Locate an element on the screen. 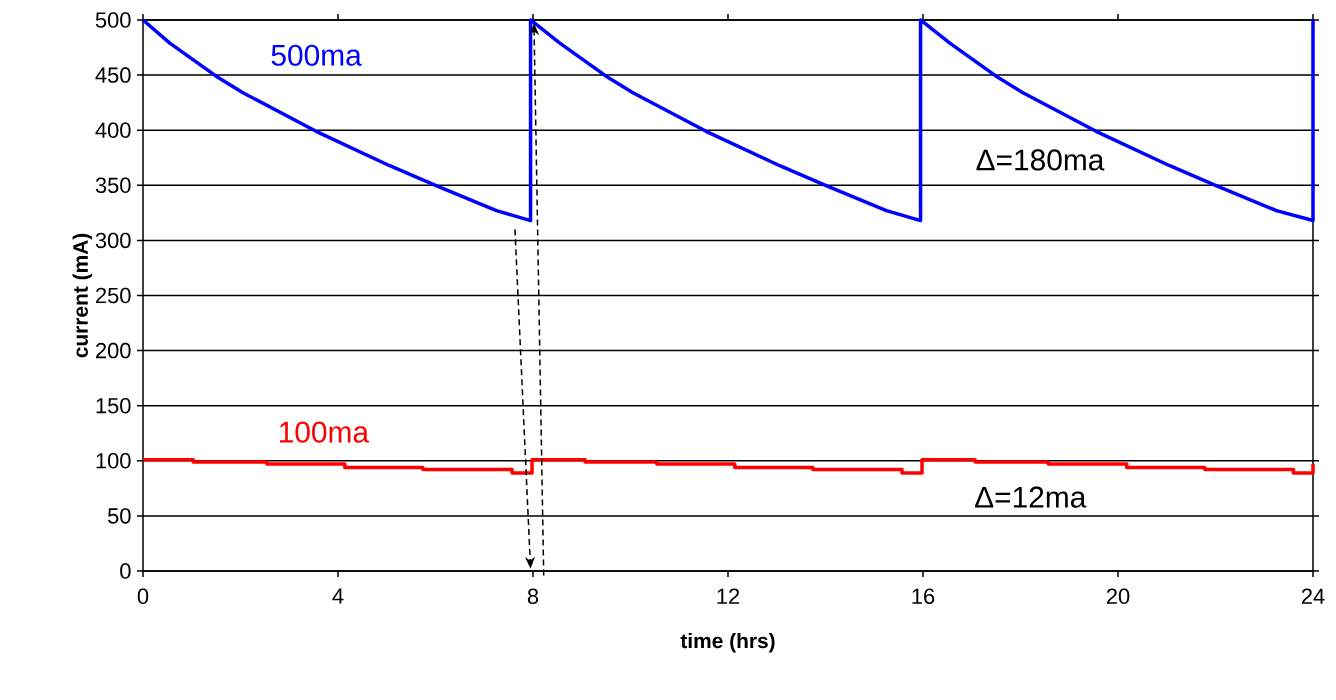 The image size is (1336, 700). y-tick-label: 50 is located at coordinates (119, 516).